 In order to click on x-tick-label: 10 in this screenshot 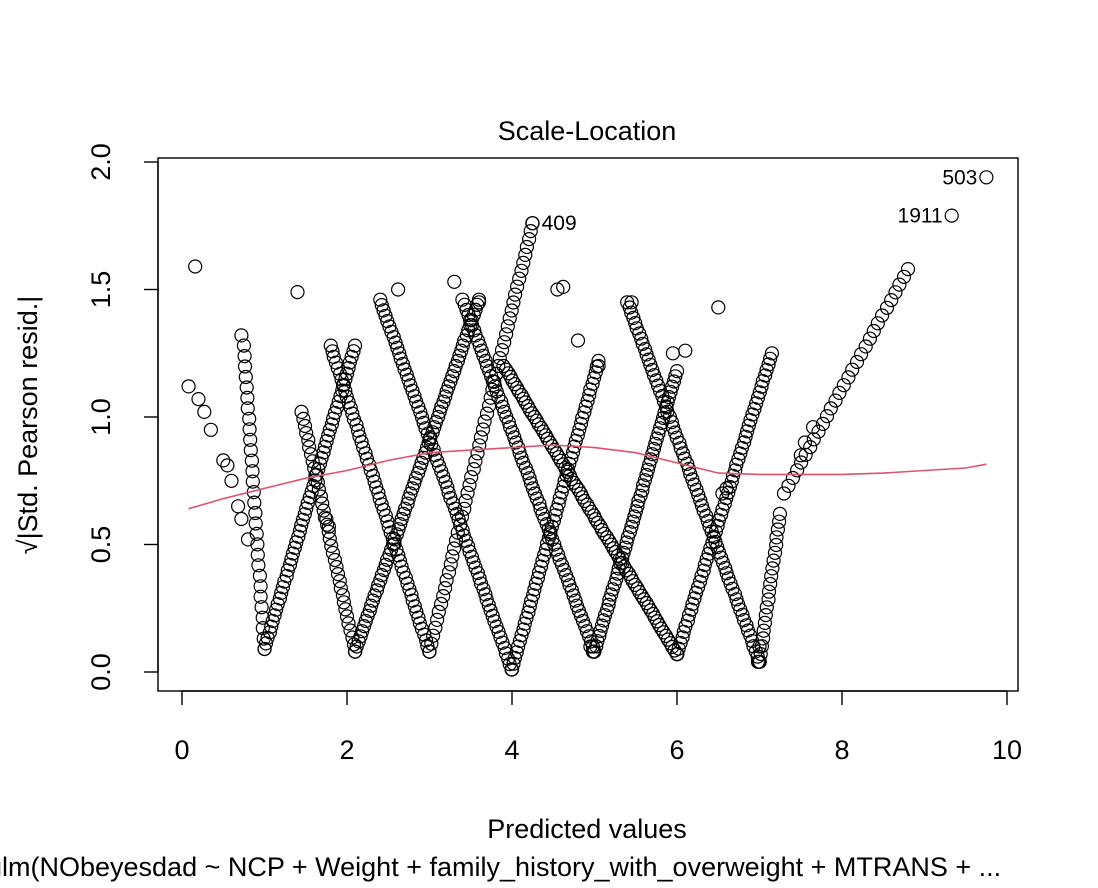, I will do `click(1007, 750)`.